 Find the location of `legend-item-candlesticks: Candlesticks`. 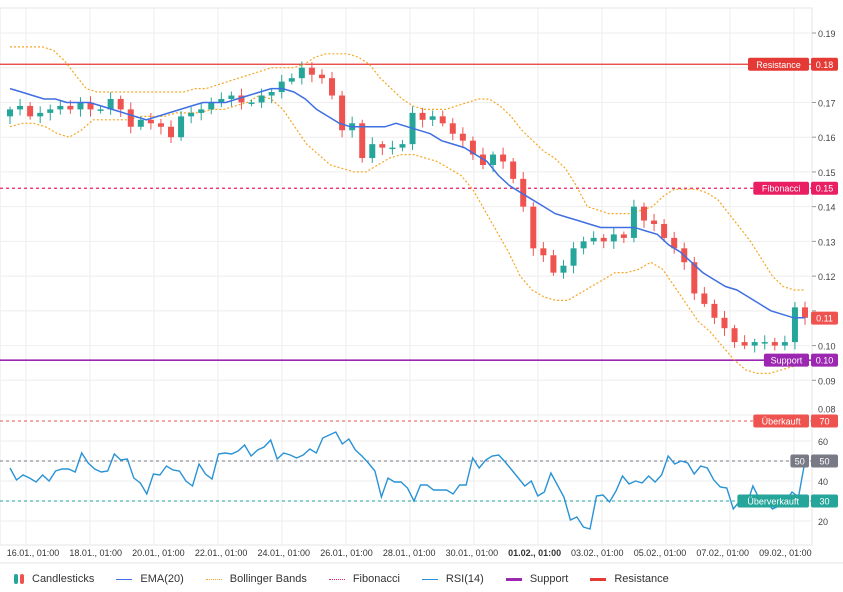

legend-item-candlesticks: Candlesticks is located at coordinates (54, 579).